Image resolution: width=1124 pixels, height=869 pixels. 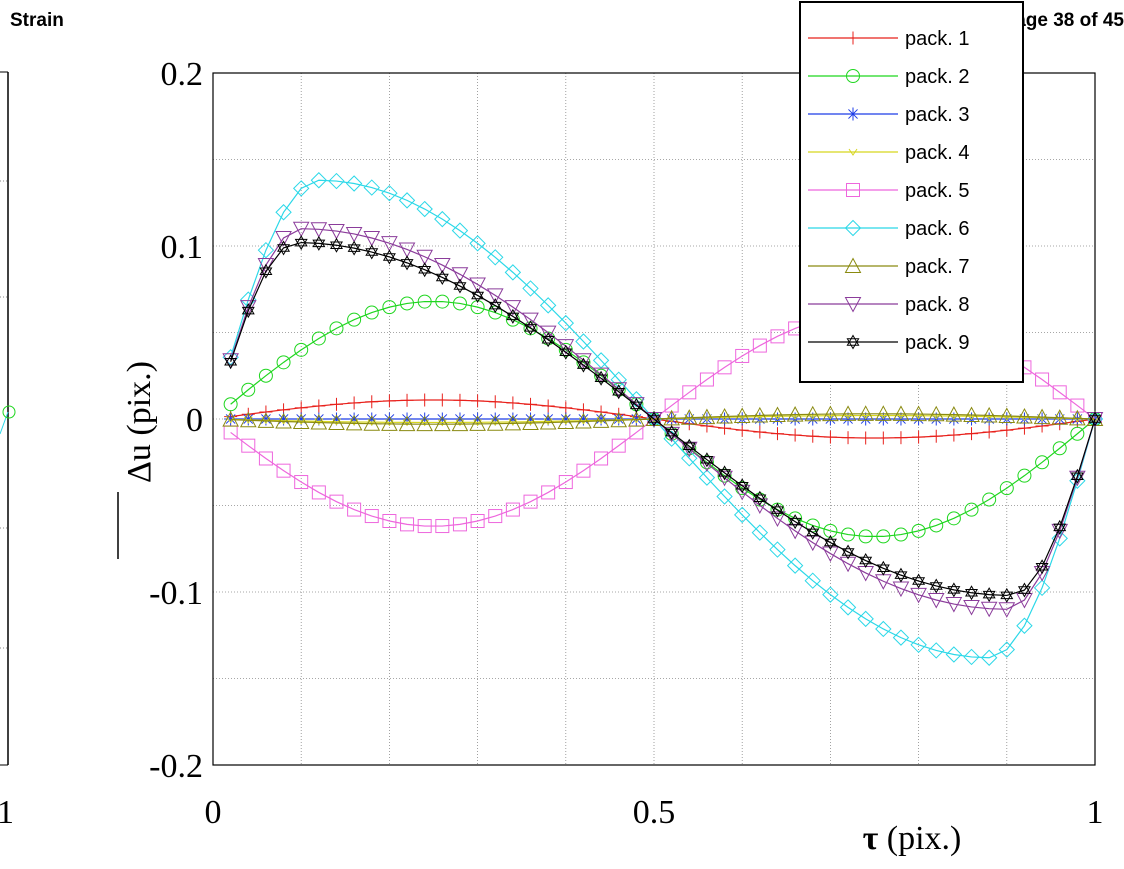 What do you see at coordinates (182, 74) in the screenshot?
I see `y-tick-label: 0.2` at bounding box center [182, 74].